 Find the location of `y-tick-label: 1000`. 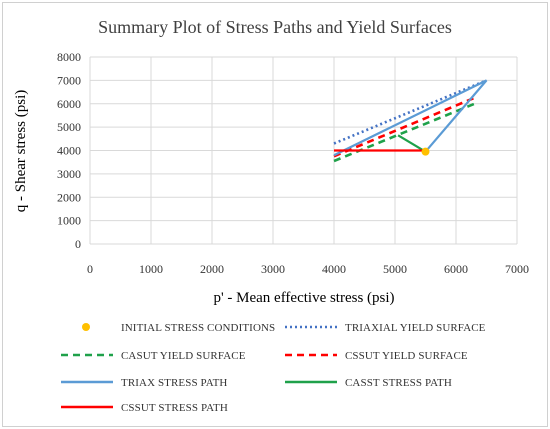

y-tick-label: 1000 is located at coordinates (69, 221).